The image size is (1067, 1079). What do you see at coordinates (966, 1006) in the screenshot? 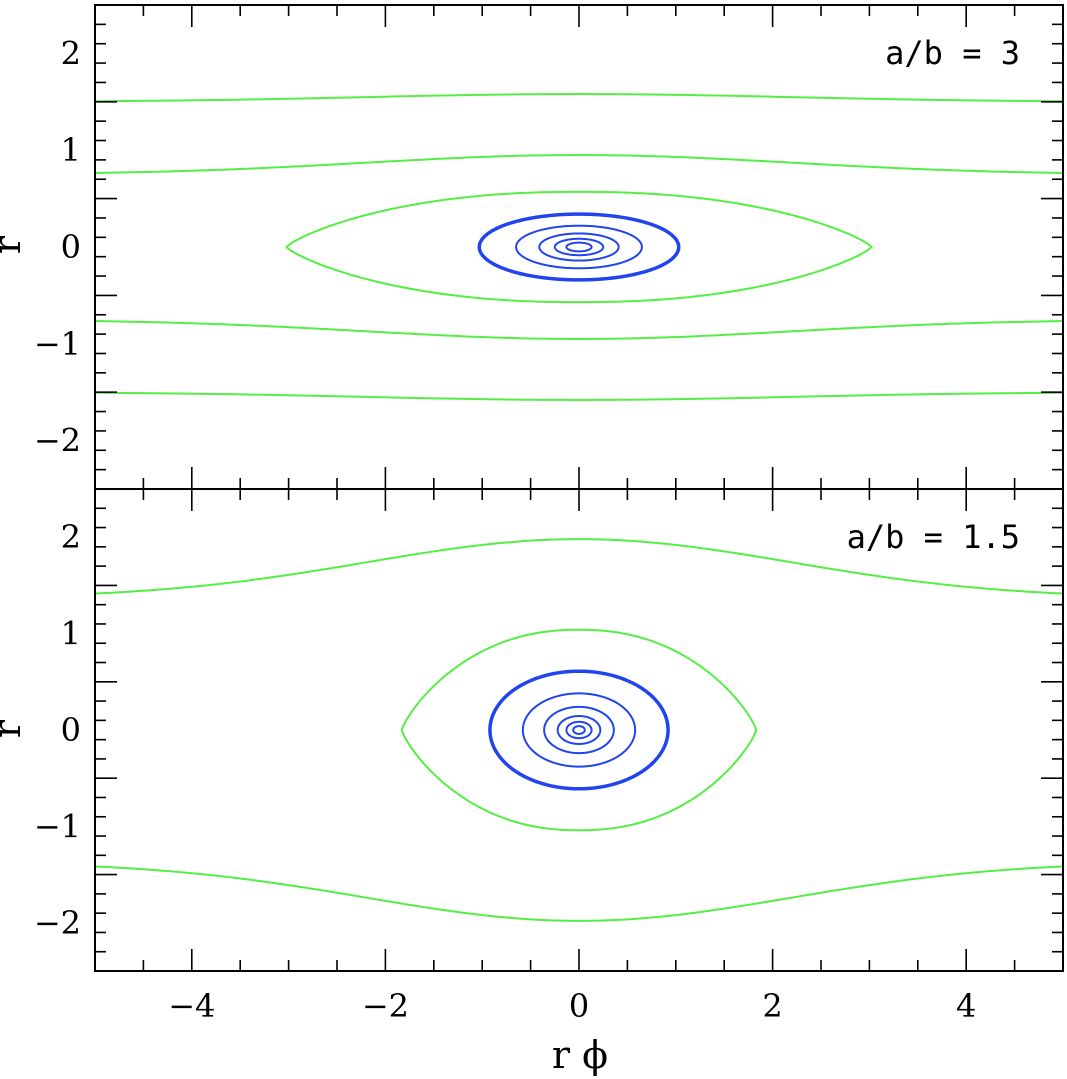
I see `x-tick-label: 4` at bounding box center [966, 1006].